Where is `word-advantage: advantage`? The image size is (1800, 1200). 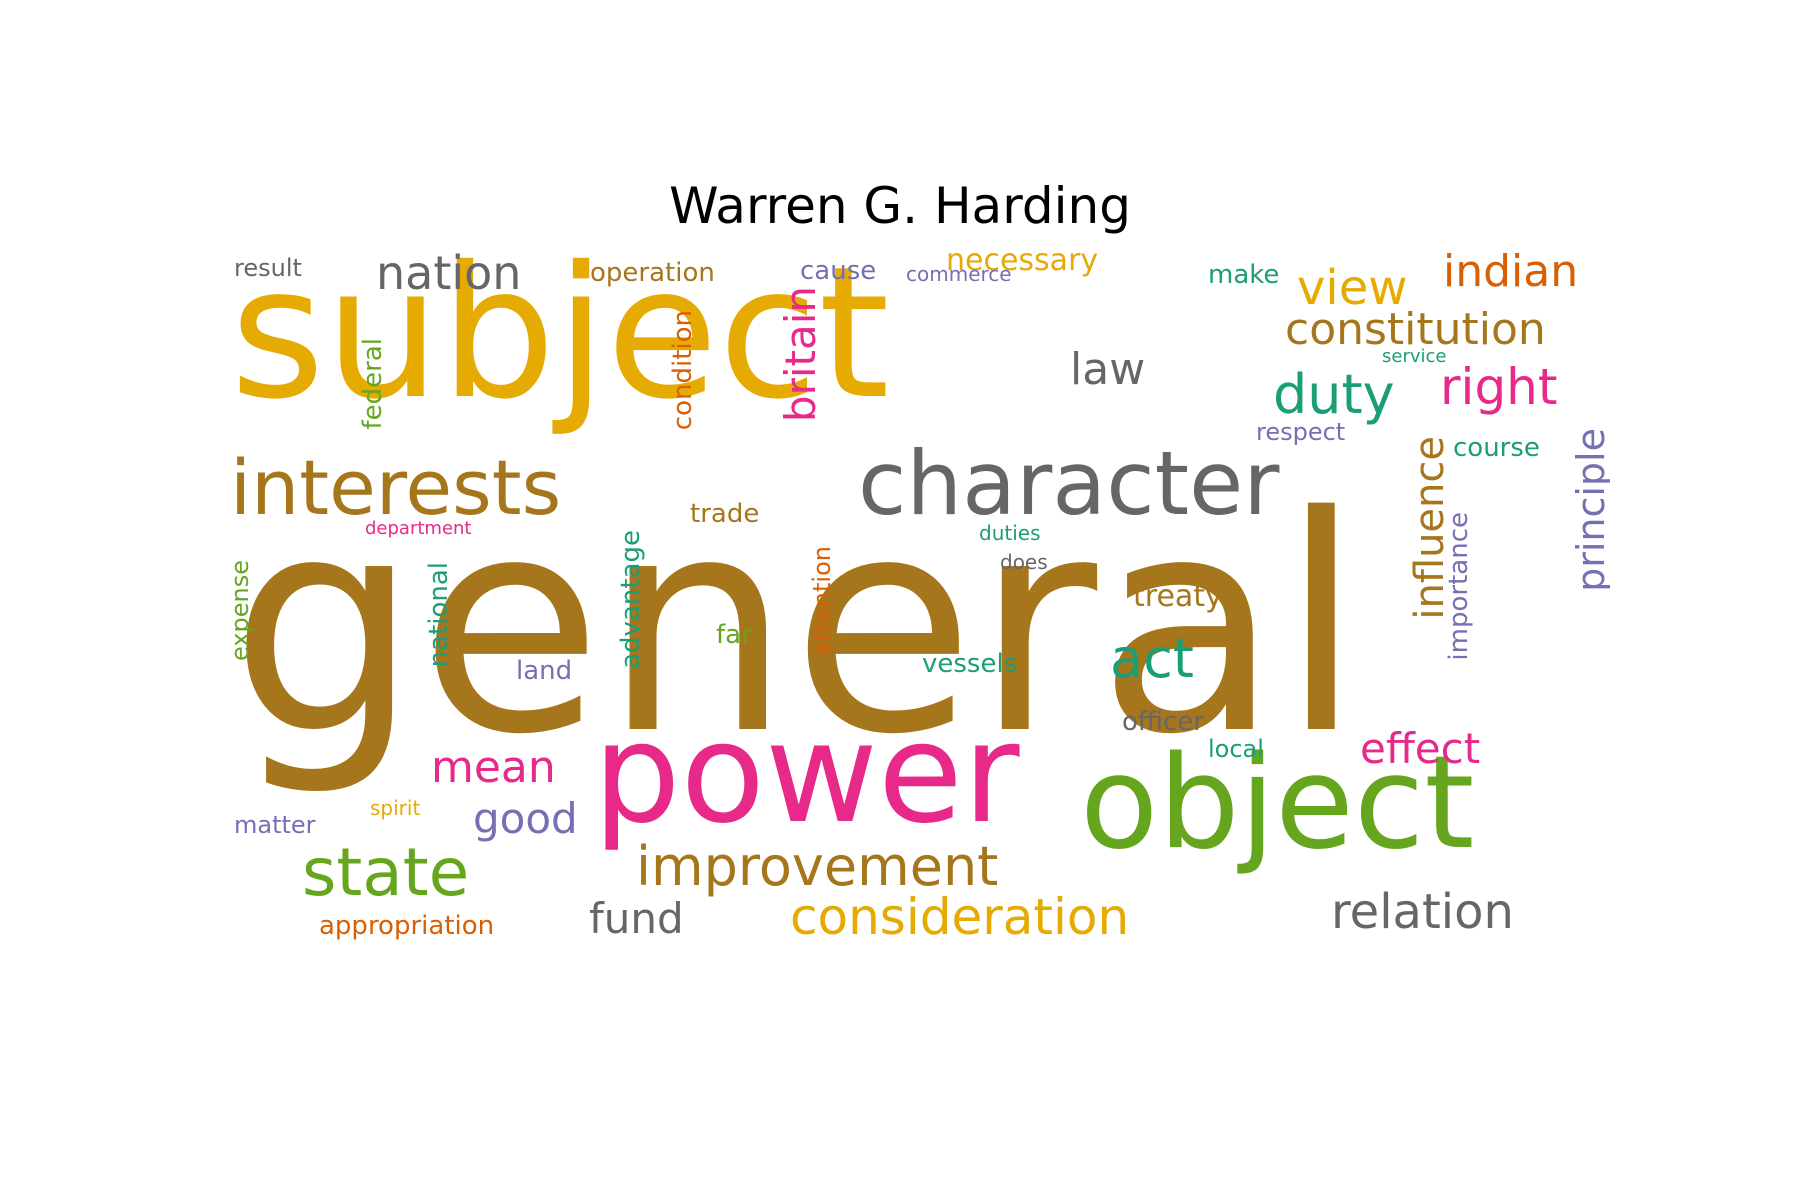 word-advantage: advantage is located at coordinates (631, 599).